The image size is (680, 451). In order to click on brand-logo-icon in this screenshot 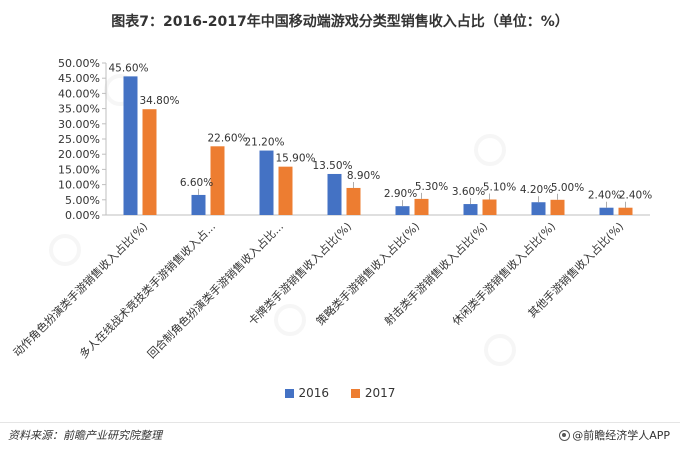, I will do `click(565, 435)`.